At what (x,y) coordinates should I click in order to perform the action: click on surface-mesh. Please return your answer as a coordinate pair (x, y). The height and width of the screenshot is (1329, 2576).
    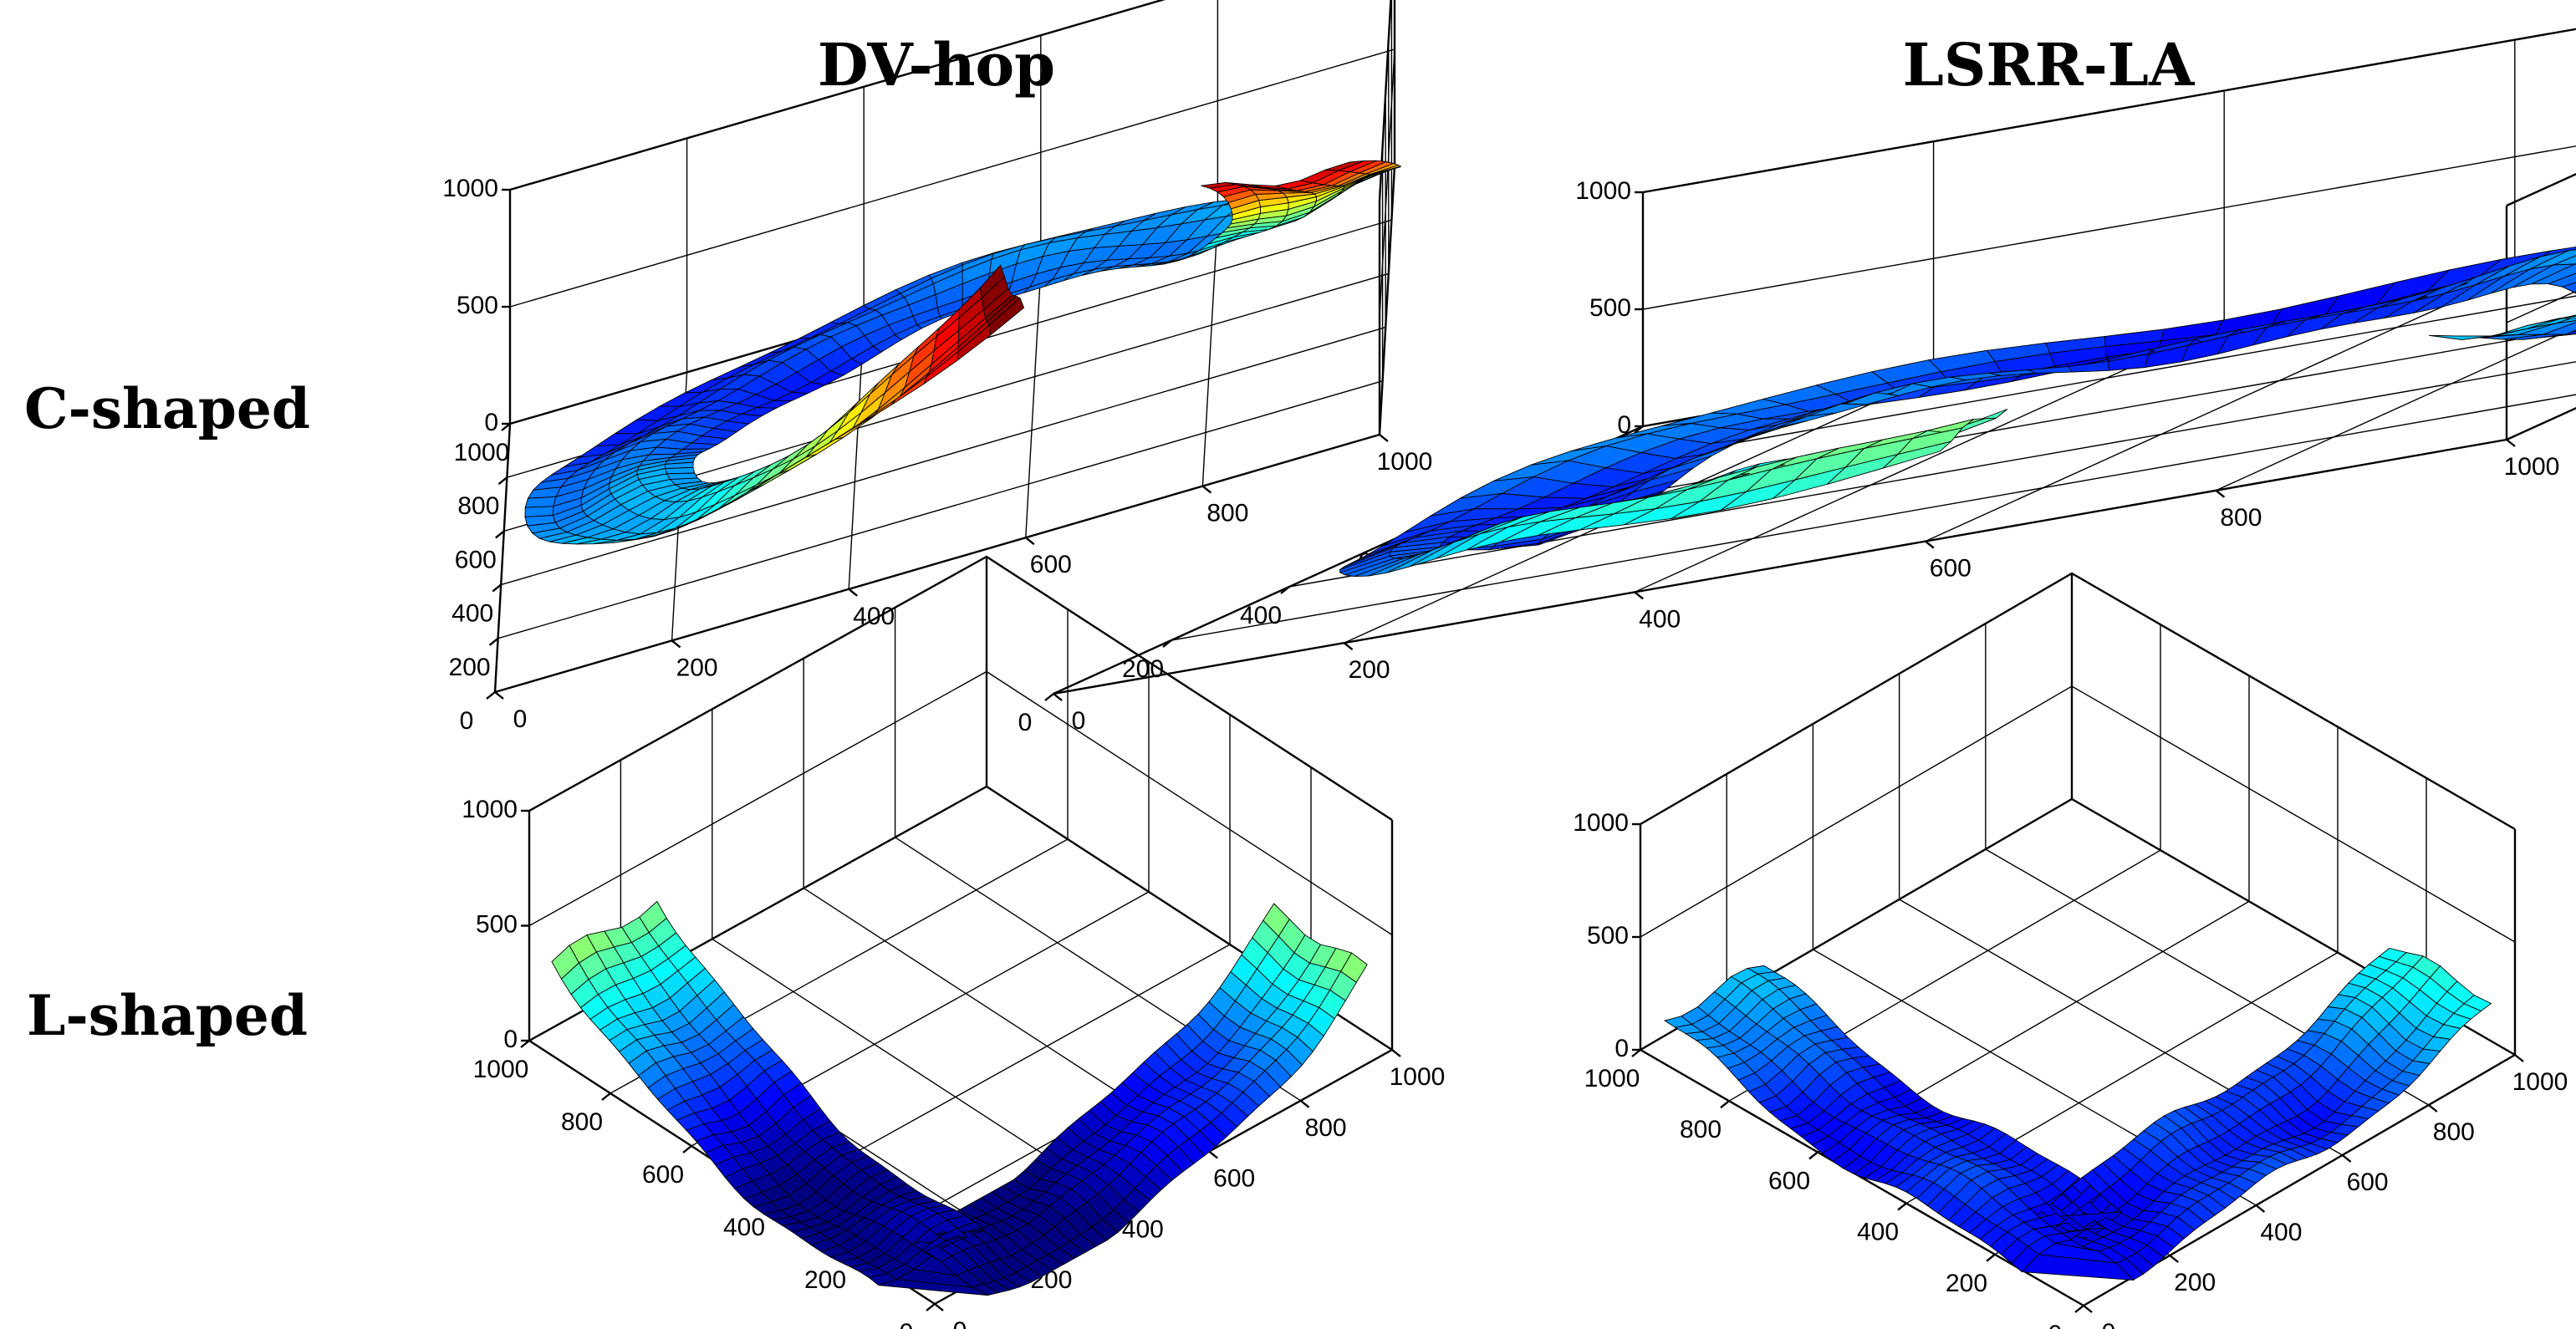
    Looking at the image, I should click on (2078, 1114).